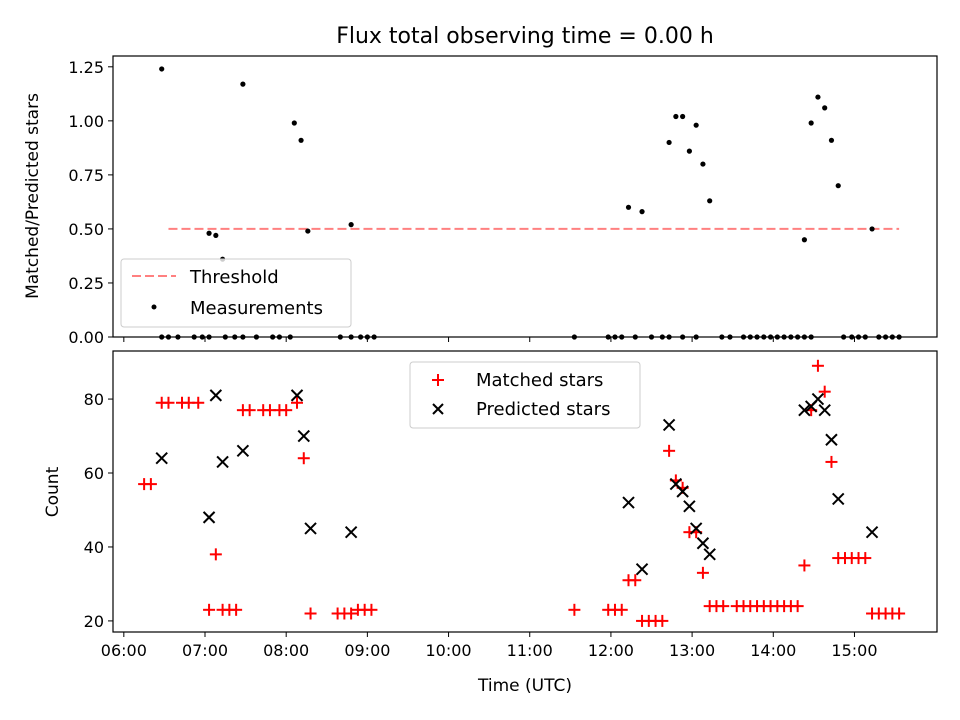  Describe the element at coordinates (448, 650) in the screenshot. I see `x-tick-label: 10:00` at that location.